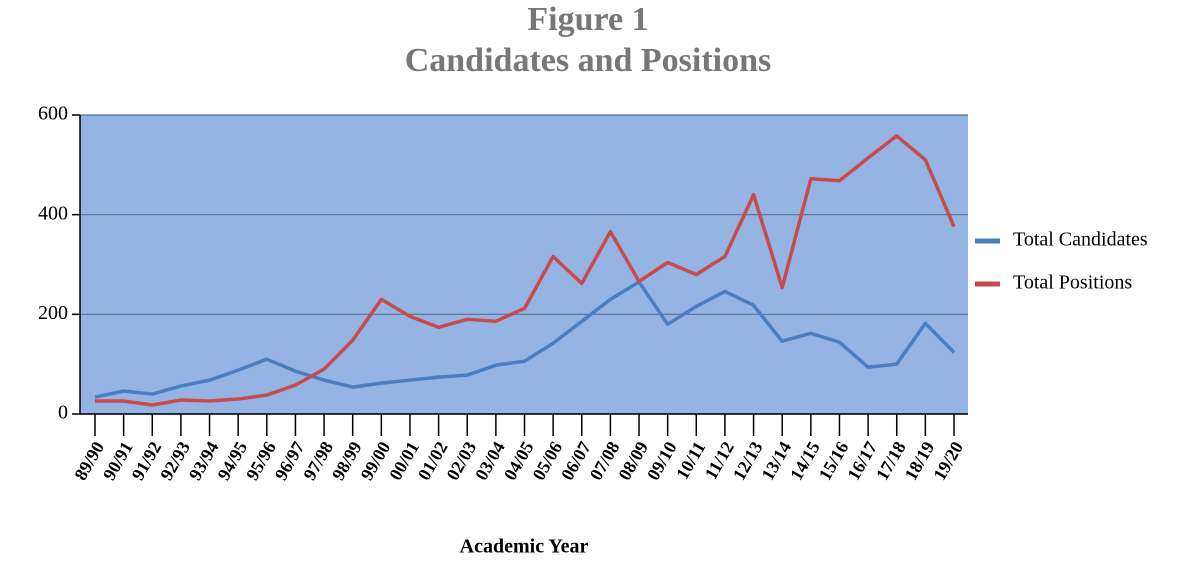 The image size is (1179, 562). I want to click on x-tick-label: 07/08, so click(605, 461).